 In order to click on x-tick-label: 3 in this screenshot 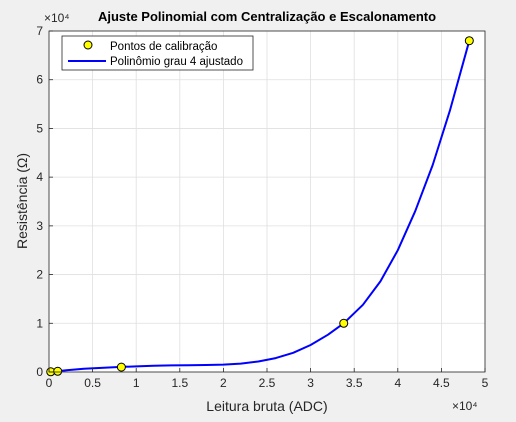, I will do `click(310, 383)`.